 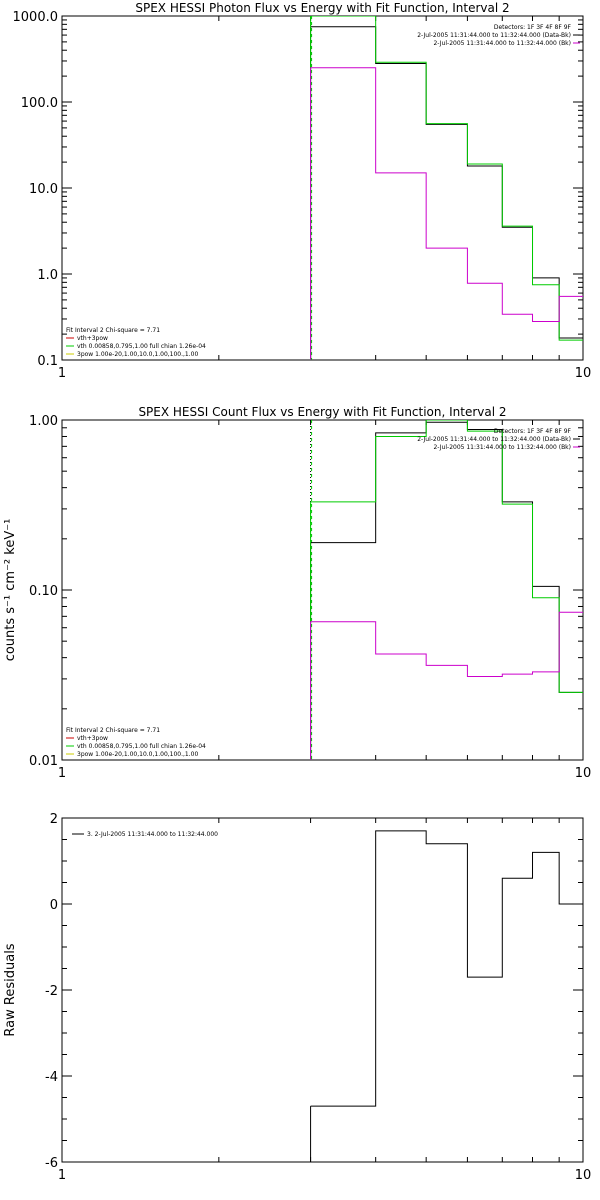 What do you see at coordinates (51, 1077) in the screenshot?
I see `y-tick-label: -4` at bounding box center [51, 1077].